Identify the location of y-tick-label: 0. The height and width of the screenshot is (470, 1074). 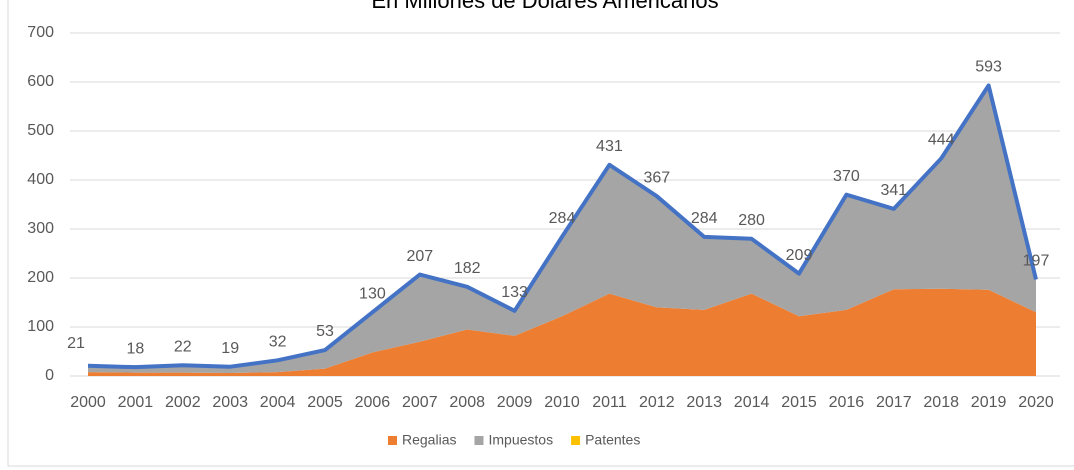
(49, 375).